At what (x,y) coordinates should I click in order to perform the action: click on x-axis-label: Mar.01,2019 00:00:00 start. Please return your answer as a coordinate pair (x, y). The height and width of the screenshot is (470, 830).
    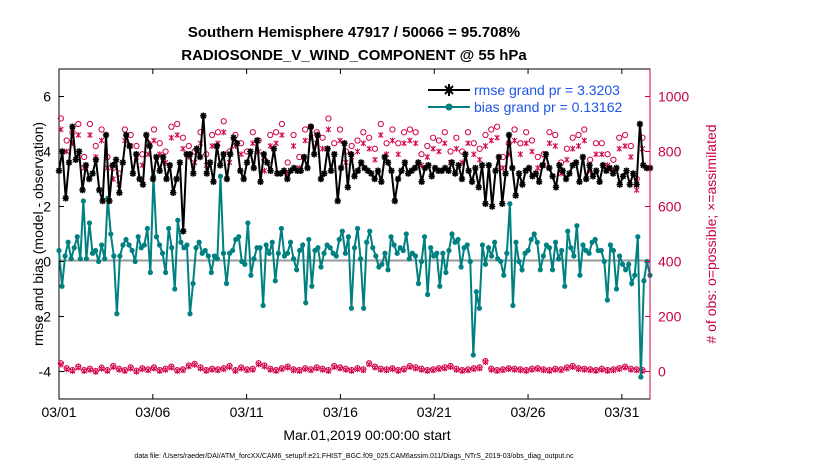
    Looking at the image, I should click on (366, 435).